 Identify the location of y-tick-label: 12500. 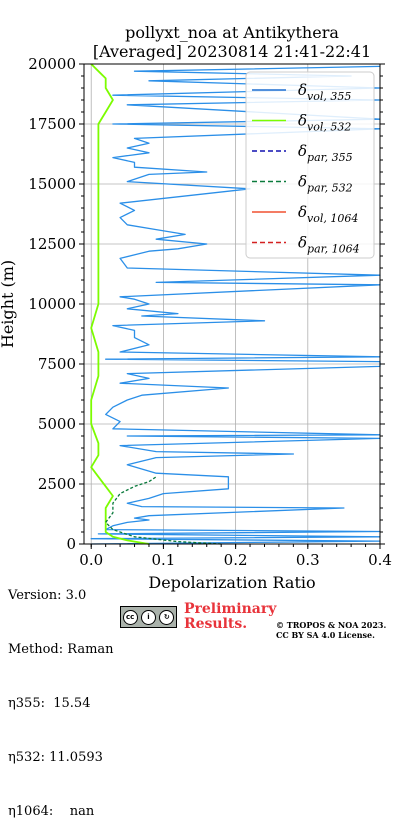
(52, 244).